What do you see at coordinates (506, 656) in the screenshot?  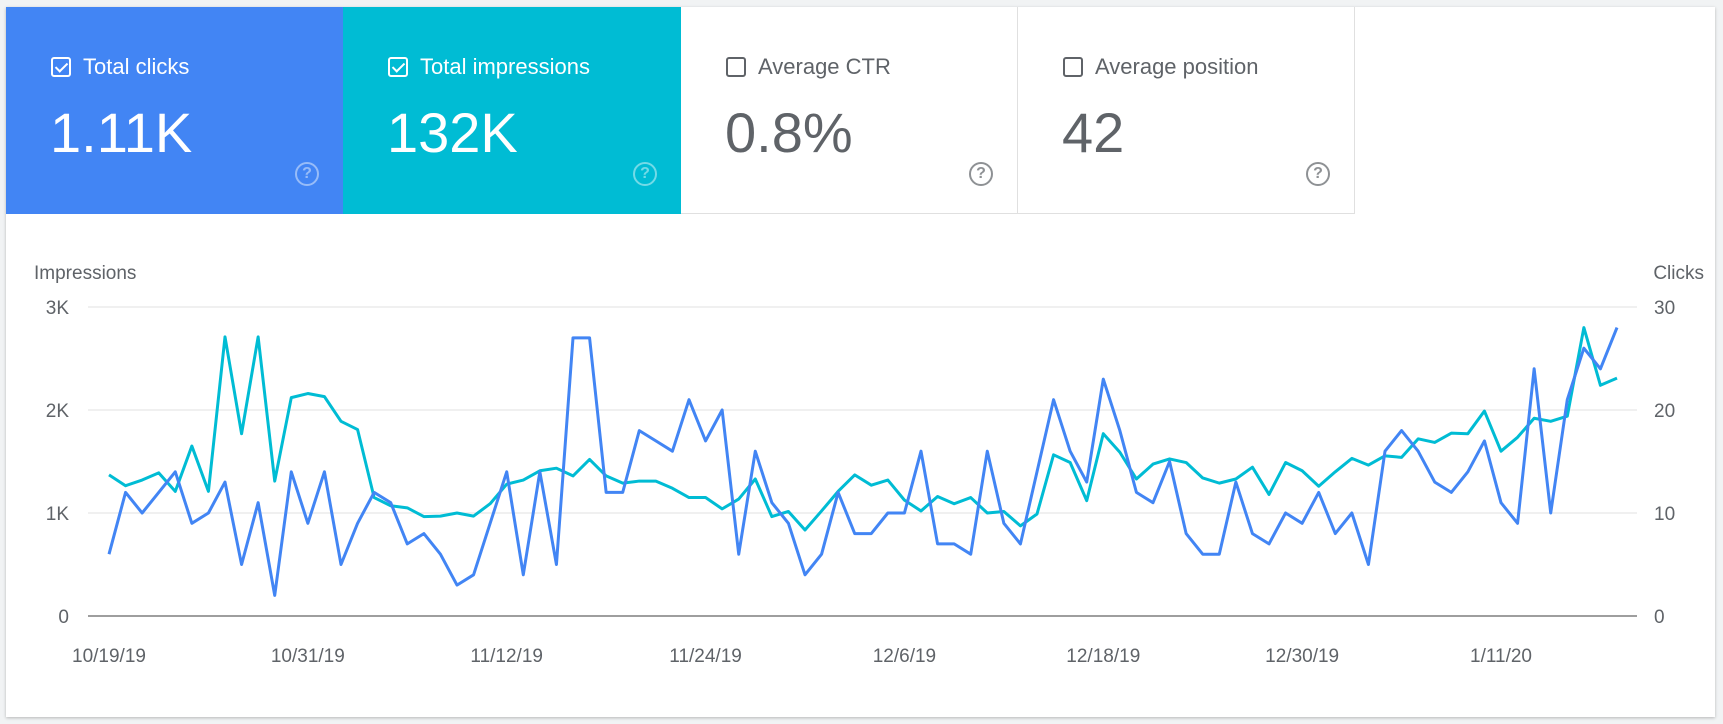 I see `x-tick-label: 11/12/19` at bounding box center [506, 656].